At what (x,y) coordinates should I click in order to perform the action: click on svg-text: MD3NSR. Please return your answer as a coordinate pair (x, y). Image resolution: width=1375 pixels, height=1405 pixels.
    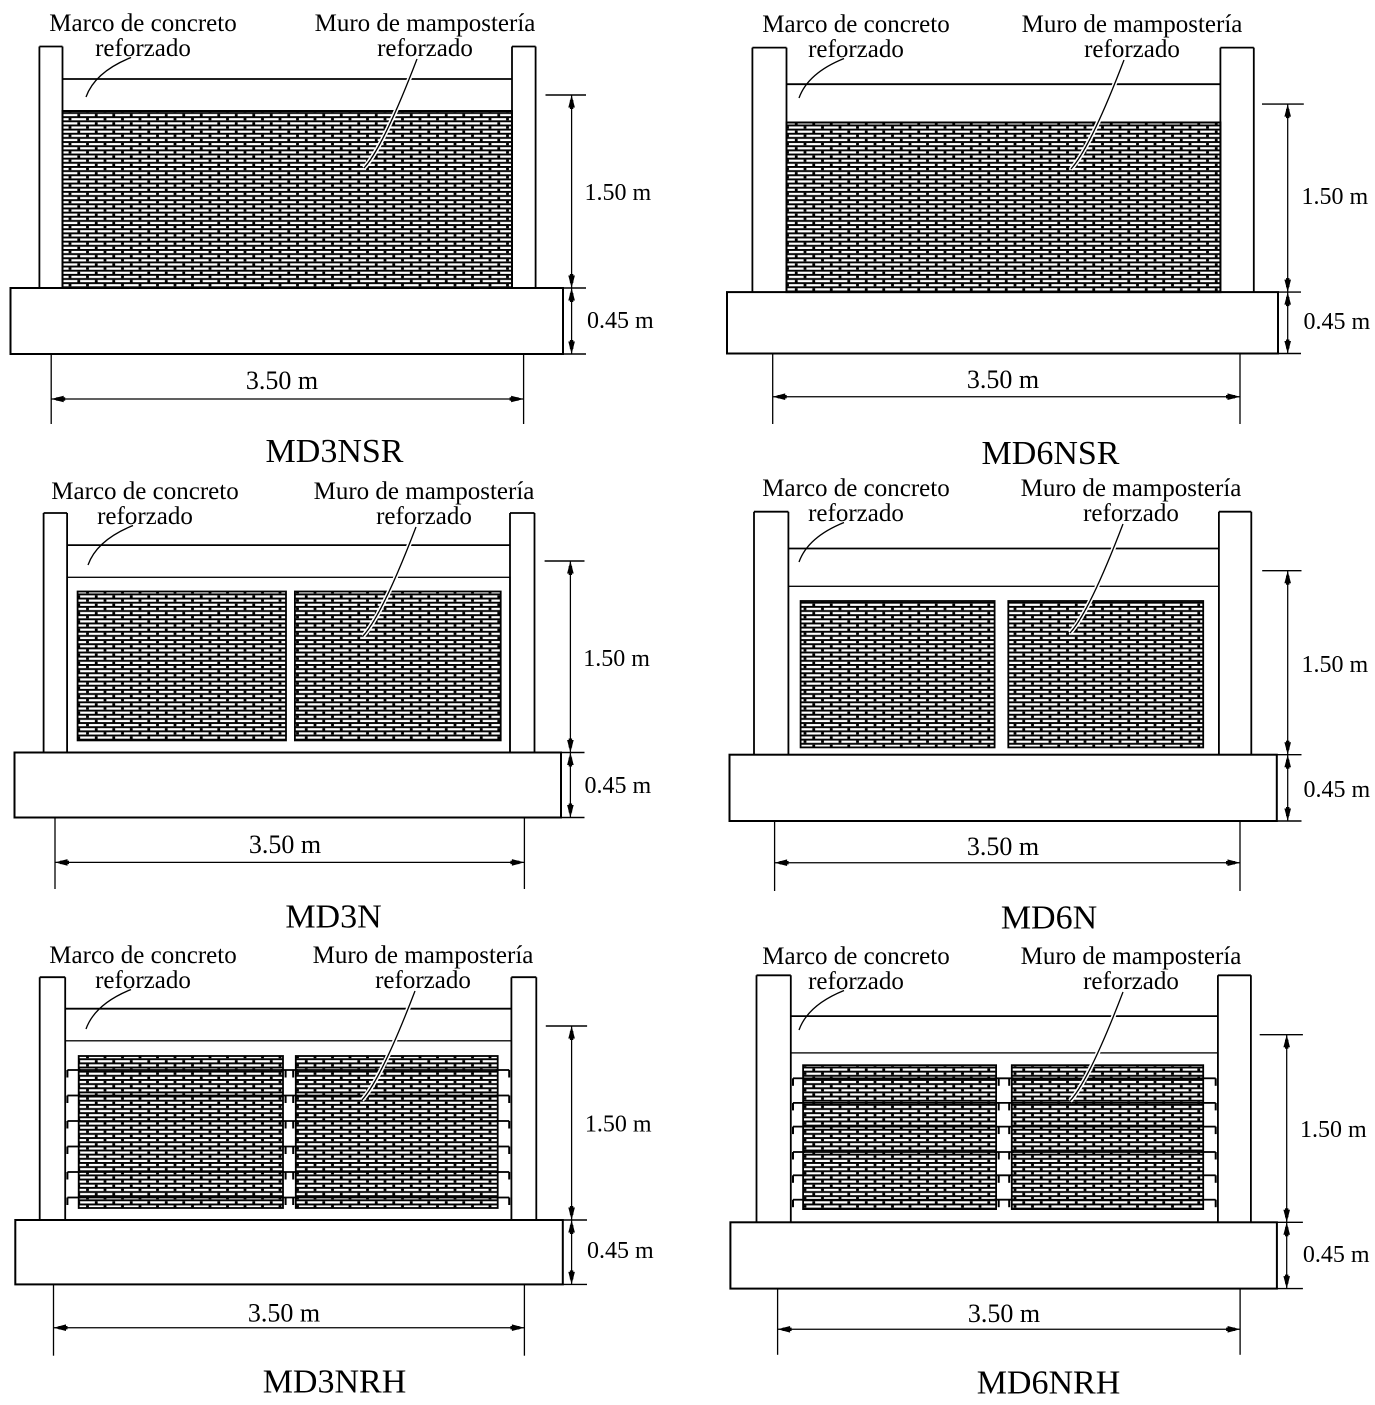
    Looking at the image, I should click on (335, 451).